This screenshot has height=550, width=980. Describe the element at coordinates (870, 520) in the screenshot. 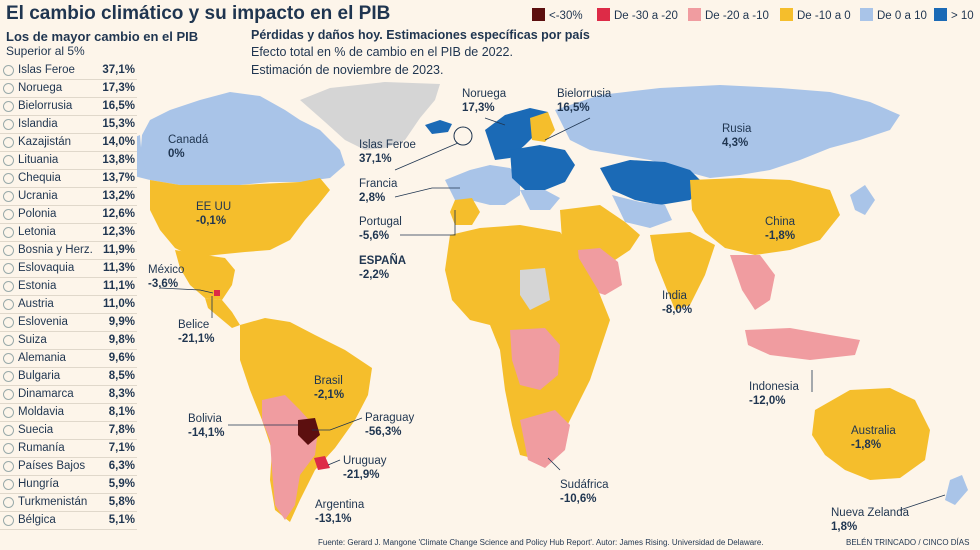

I see `map-label-nz: Nueva Zelanda 1,8%` at that location.